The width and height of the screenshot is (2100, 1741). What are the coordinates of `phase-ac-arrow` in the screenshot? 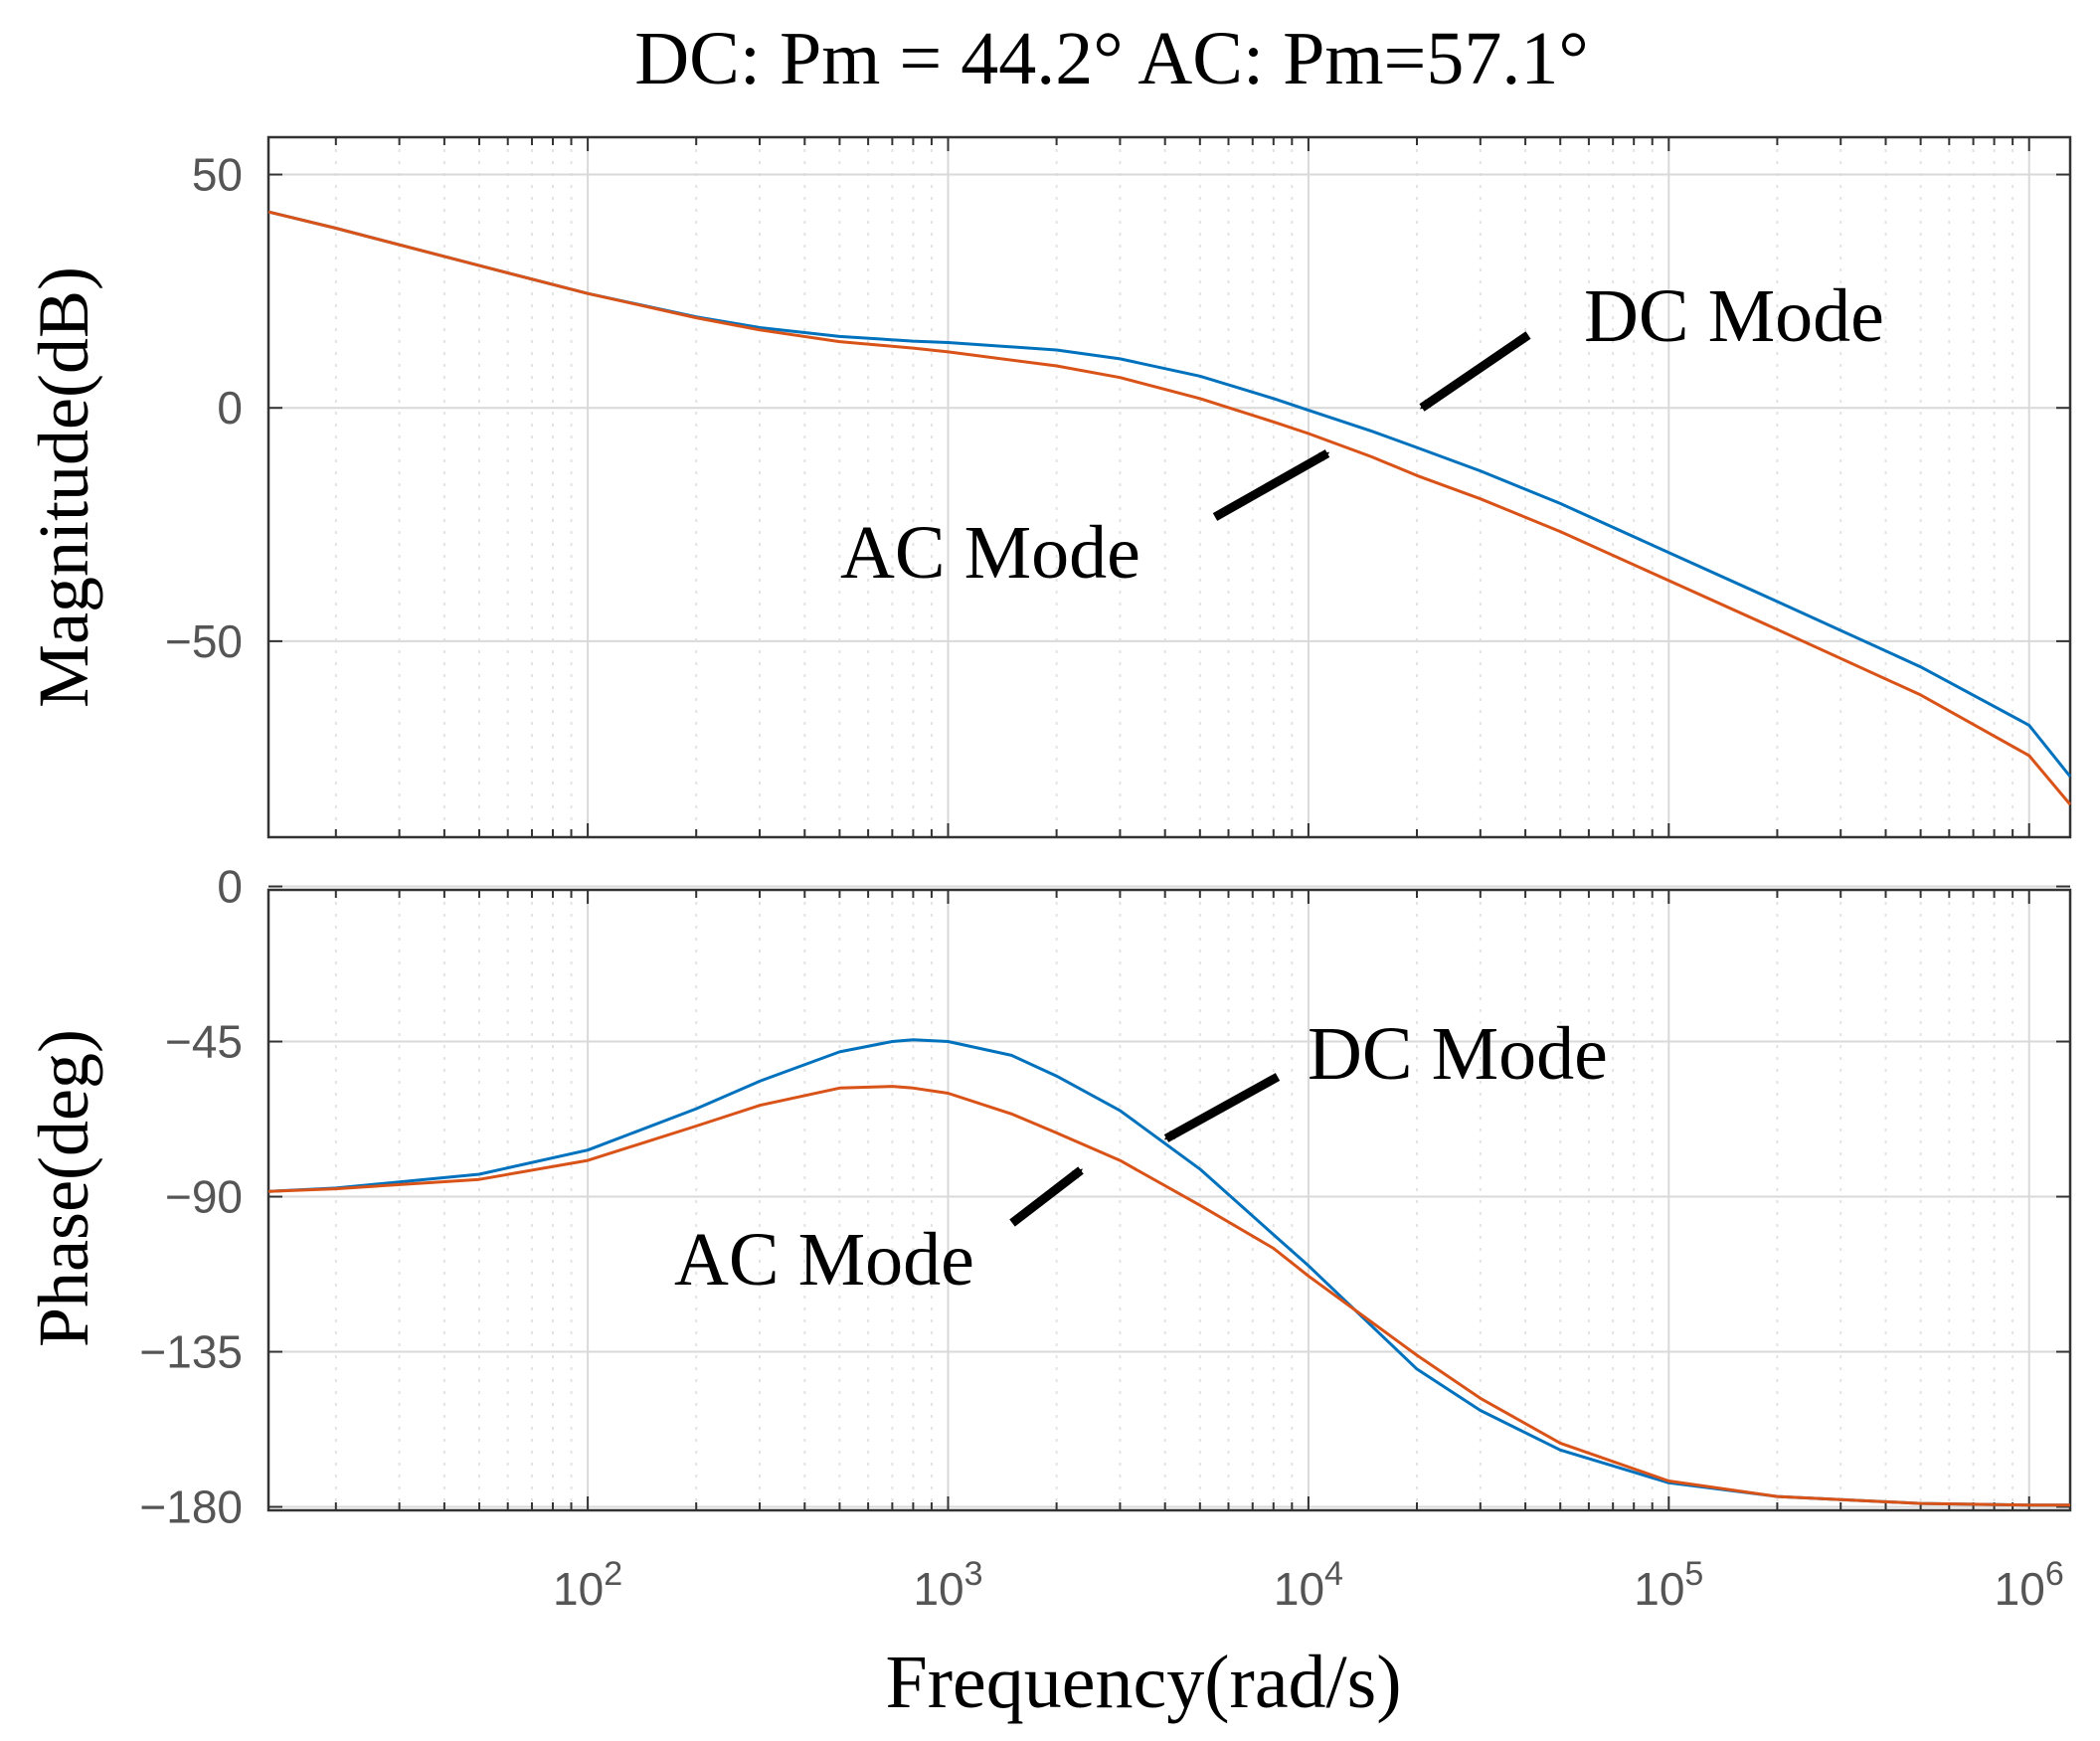 It's located at (1046, 1196).